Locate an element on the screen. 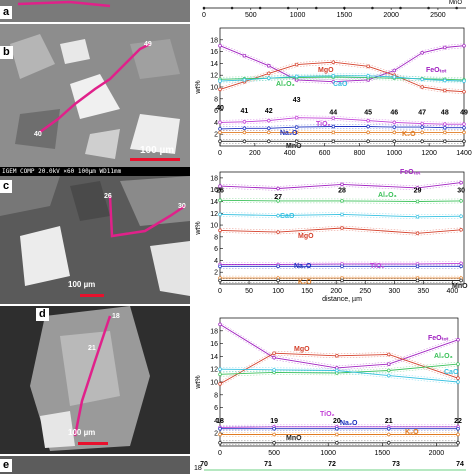  y-axis-label: wt% is located at coordinates (198, 228).